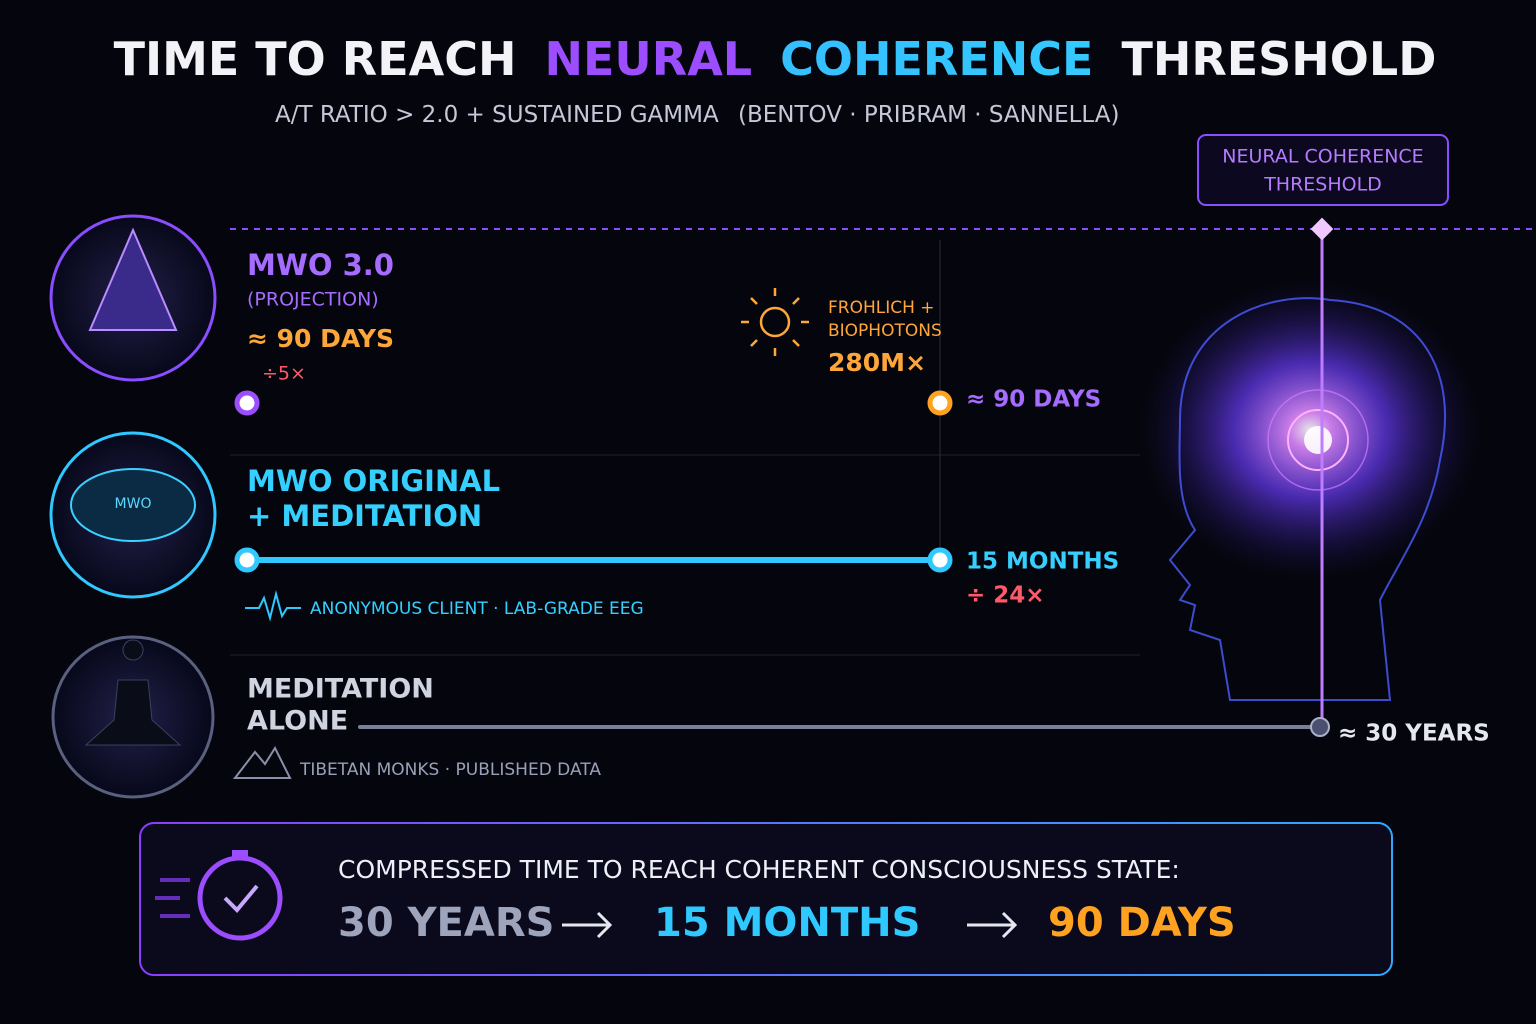 Image resolution: width=1536 pixels, height=1024 pixels. What do you see at coordinates (320, 338) in the screenshot?
I see `row-estimate: ≈ 90 DAYS` at bounding box center [320, 338].